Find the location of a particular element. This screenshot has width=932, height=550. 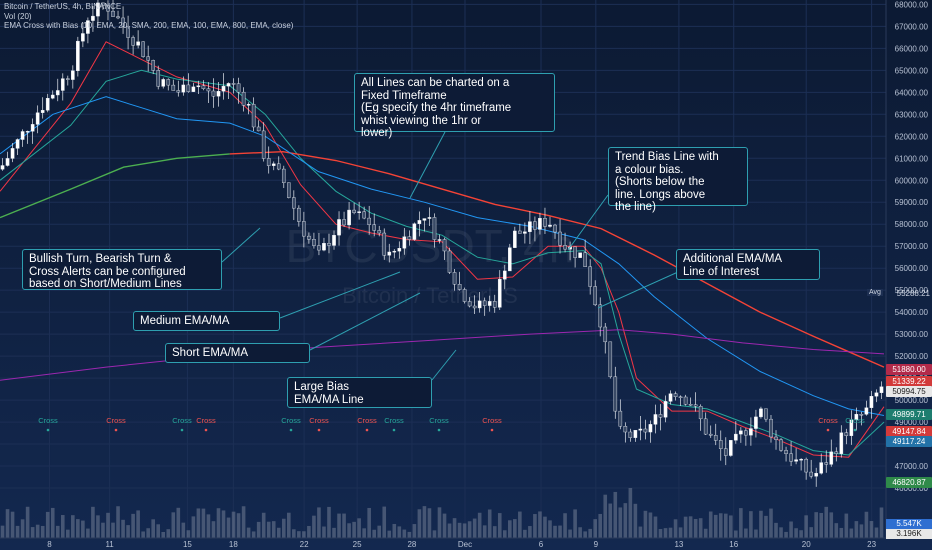

cross-marker-dot is located at coordinates (828, 430).